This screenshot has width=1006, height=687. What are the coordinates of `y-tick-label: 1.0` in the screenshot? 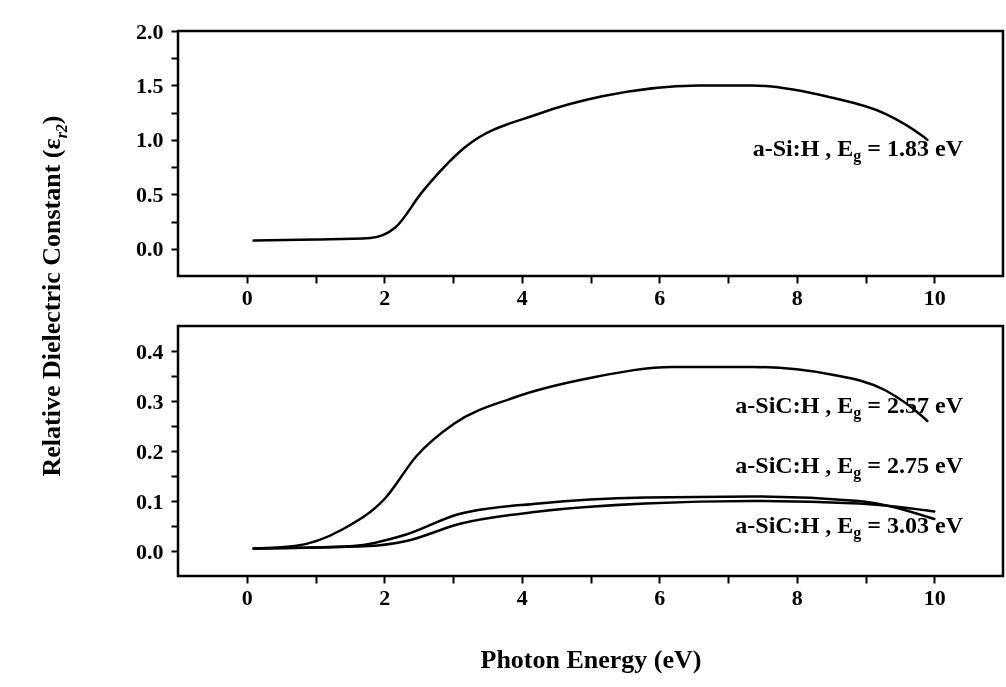 It's located at (150, 140).